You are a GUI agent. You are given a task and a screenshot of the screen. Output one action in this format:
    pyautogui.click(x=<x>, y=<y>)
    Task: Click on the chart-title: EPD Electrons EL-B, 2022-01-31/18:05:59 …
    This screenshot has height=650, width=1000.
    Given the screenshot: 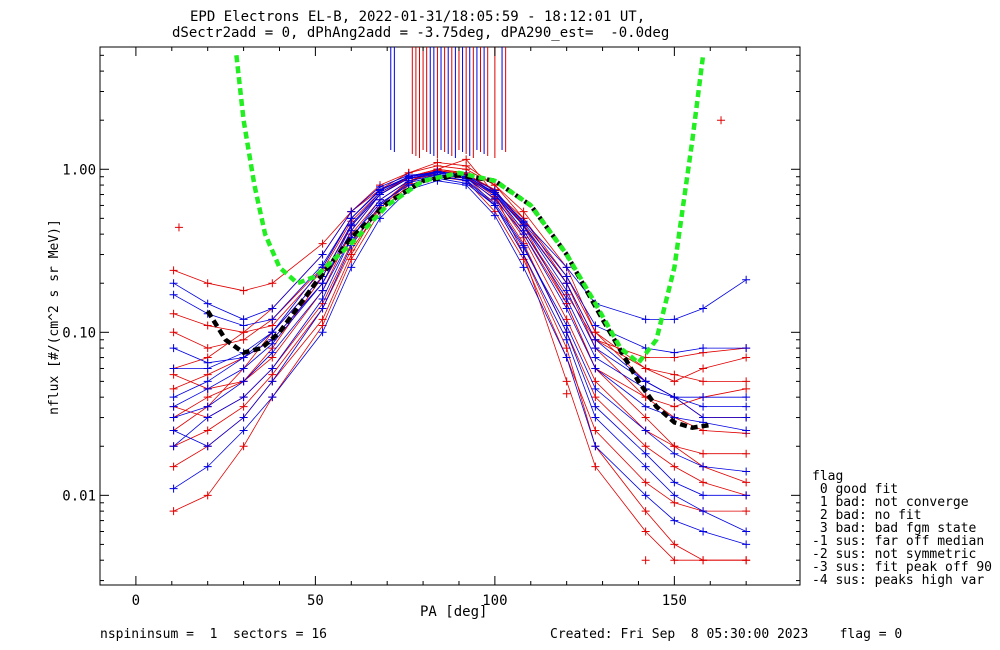 What is the action you would take?
    pyautogui.click(x=418, y=17)
    